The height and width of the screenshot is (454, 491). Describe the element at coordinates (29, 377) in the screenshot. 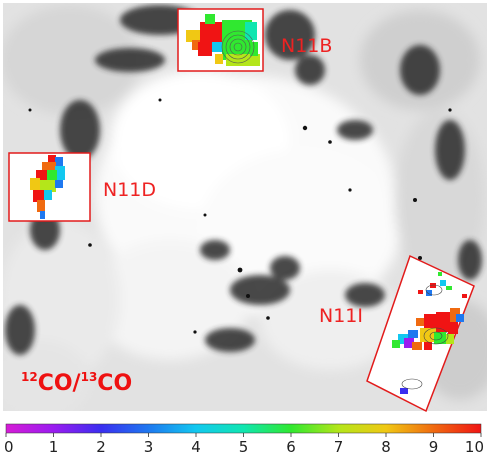

I see `ratio-label-iso1-mass: 12` at that location.